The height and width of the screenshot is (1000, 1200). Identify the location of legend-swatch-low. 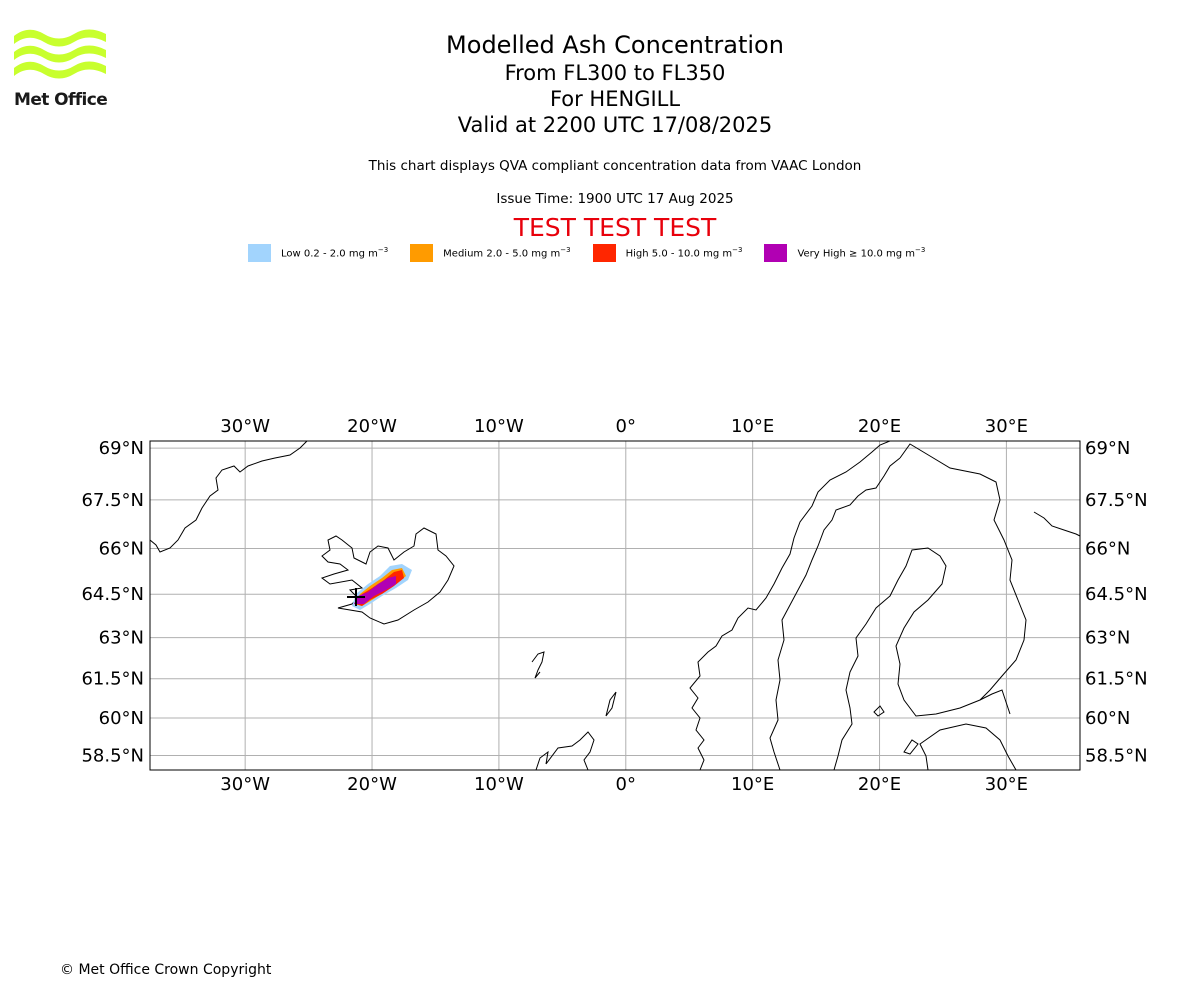
(259, 253).